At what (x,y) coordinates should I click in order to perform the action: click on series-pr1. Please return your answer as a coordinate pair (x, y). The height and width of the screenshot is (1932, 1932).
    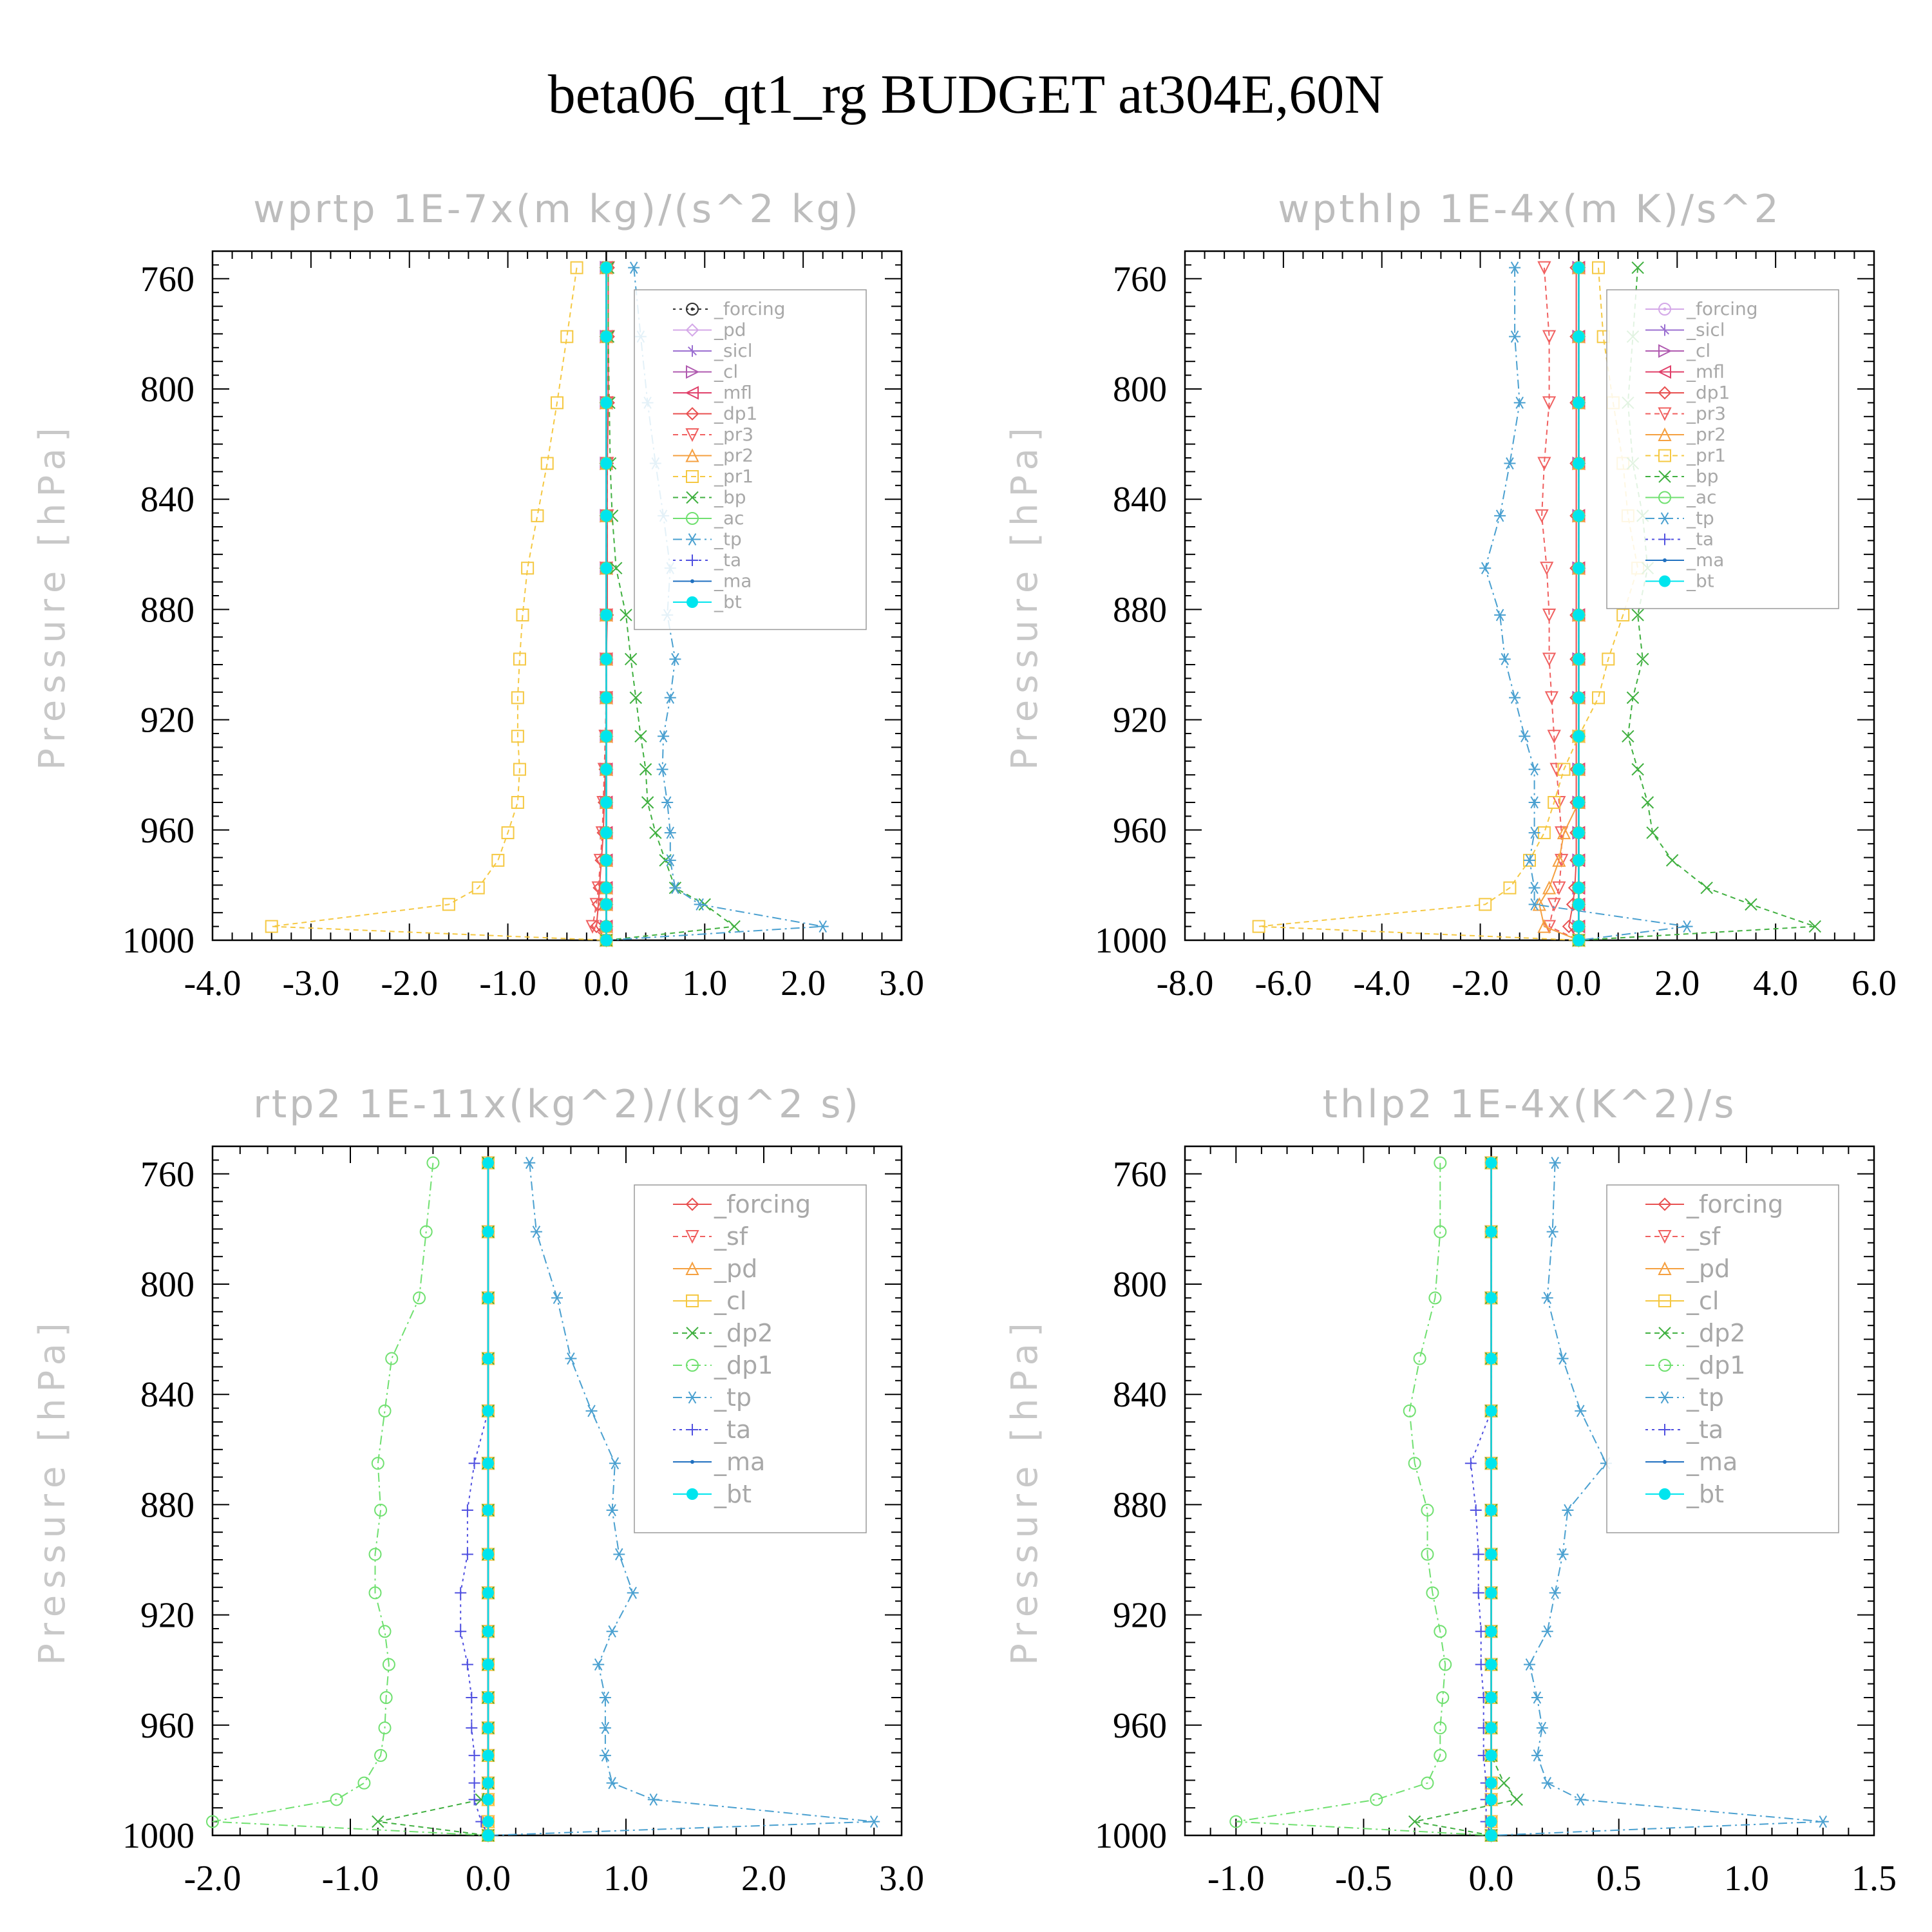
    Looking at the image, I should click on (1448, 604).